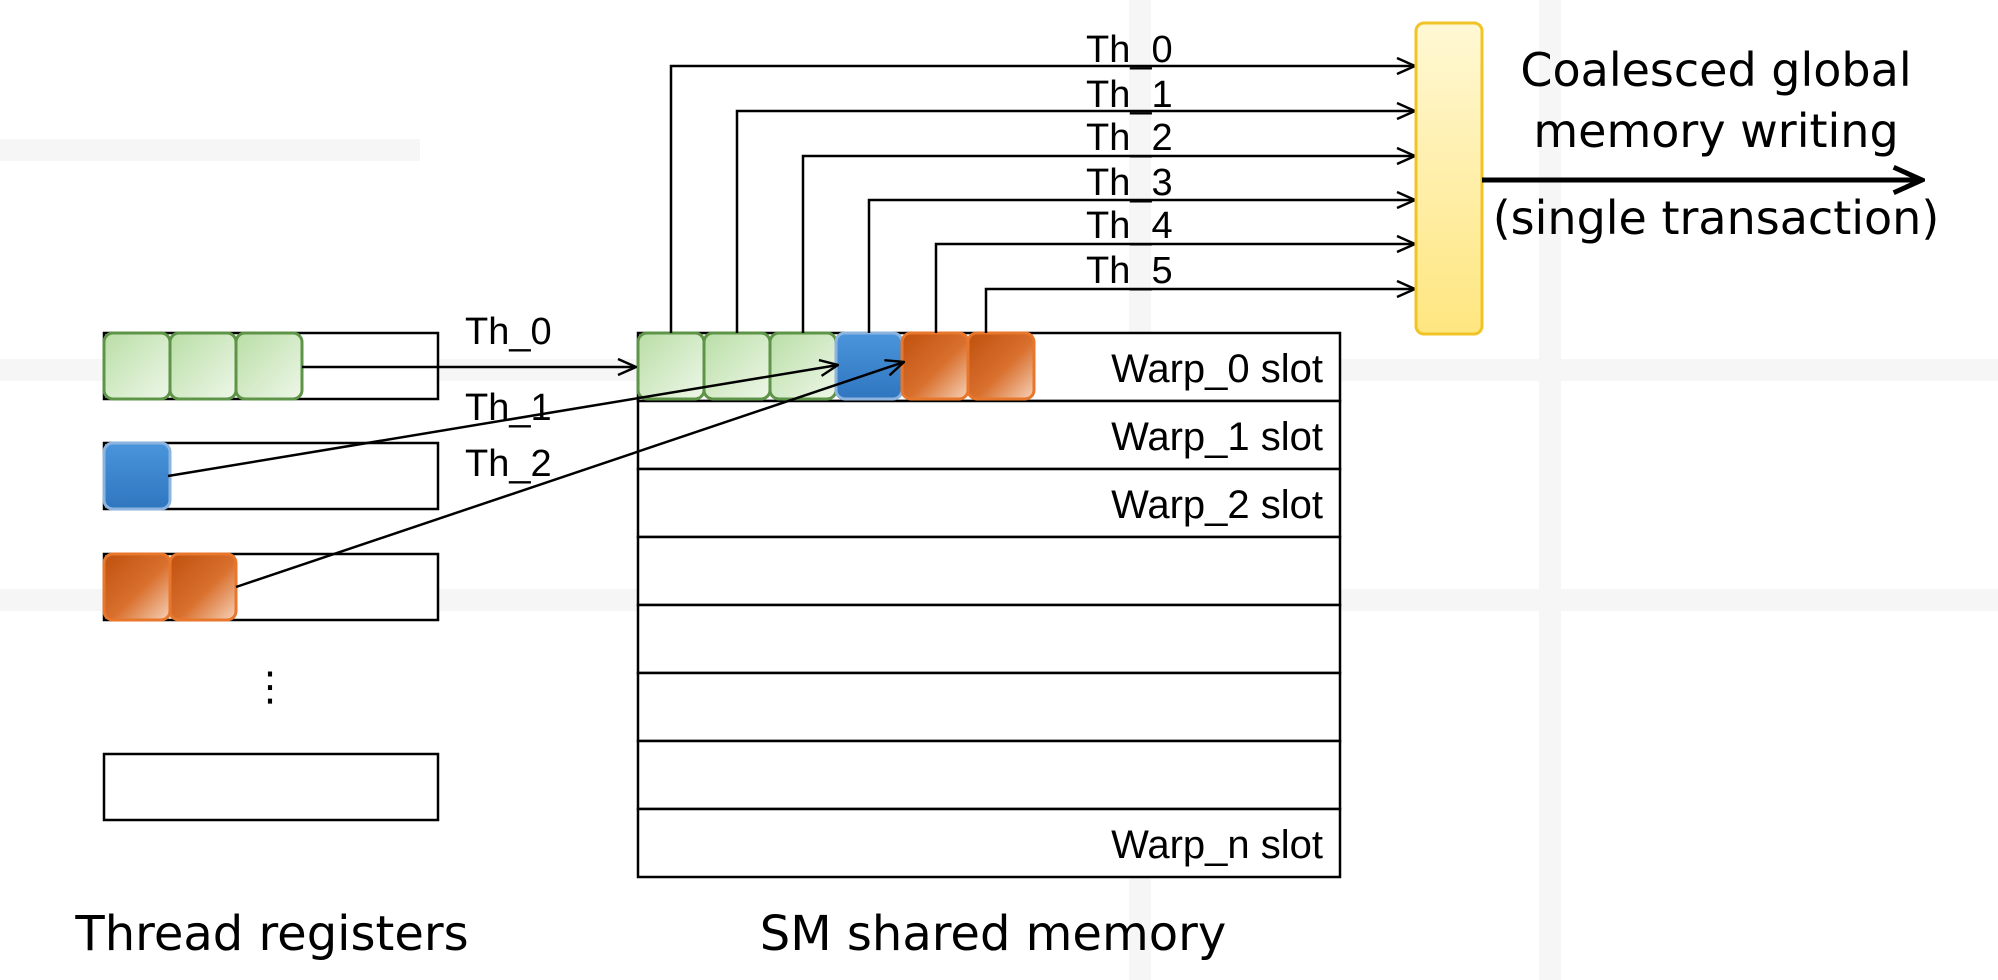  What do you see at coordinates (271, 934) in the screenshot?
I see `thread-registers-caption: Thread registers` at bounding box center [271, 934].